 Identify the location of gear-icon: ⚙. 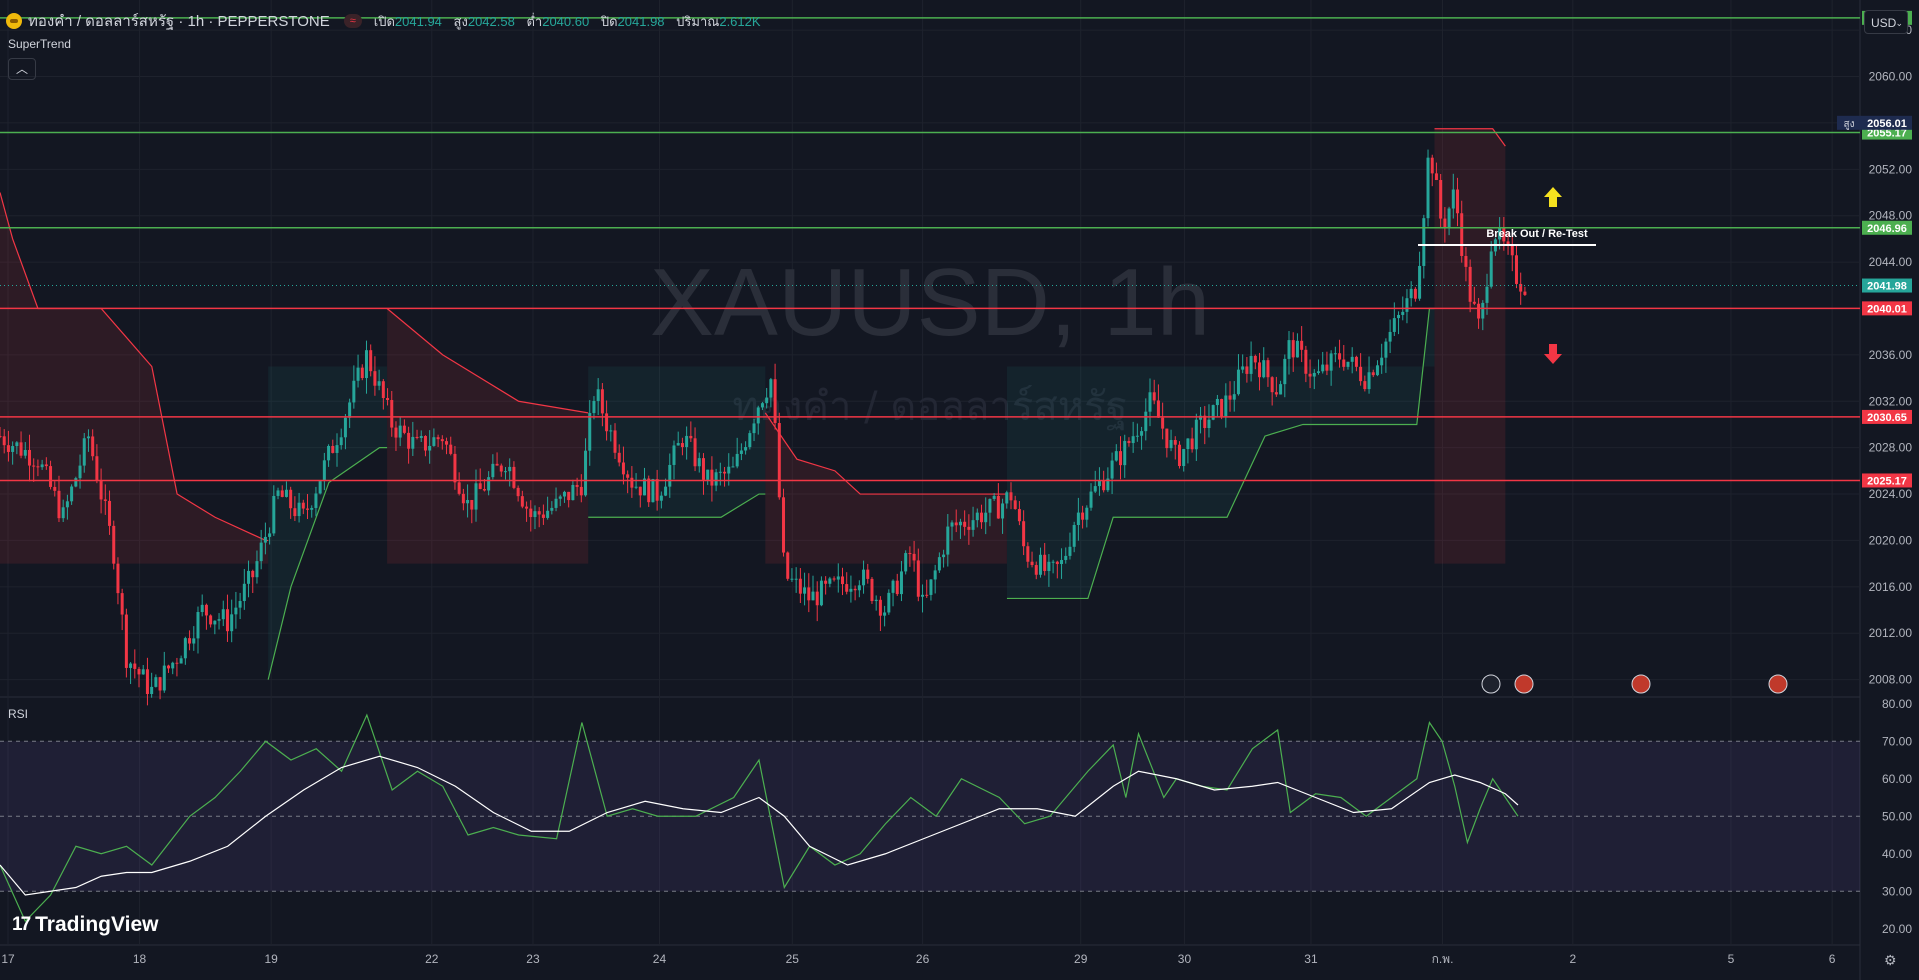
(1890, 960).